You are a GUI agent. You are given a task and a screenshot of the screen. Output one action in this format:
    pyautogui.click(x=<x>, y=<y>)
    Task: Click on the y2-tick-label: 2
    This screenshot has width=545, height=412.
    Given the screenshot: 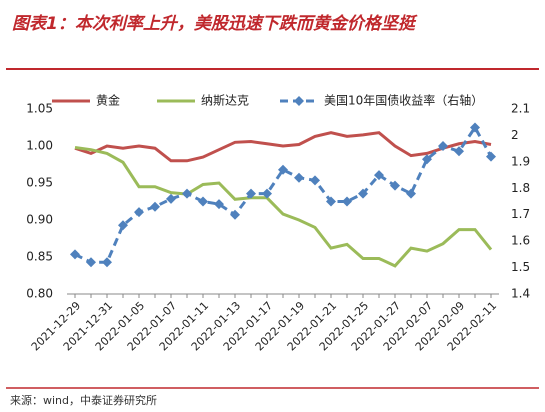 What is the action you would take?
    pyautogui.click(x=515, y=135)
    